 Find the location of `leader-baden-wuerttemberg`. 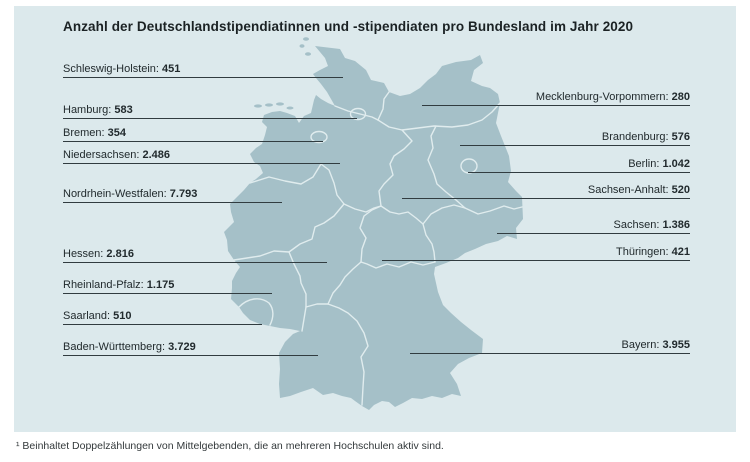

leader-baden-wuerttemberg is located at coordinates (190, 355).